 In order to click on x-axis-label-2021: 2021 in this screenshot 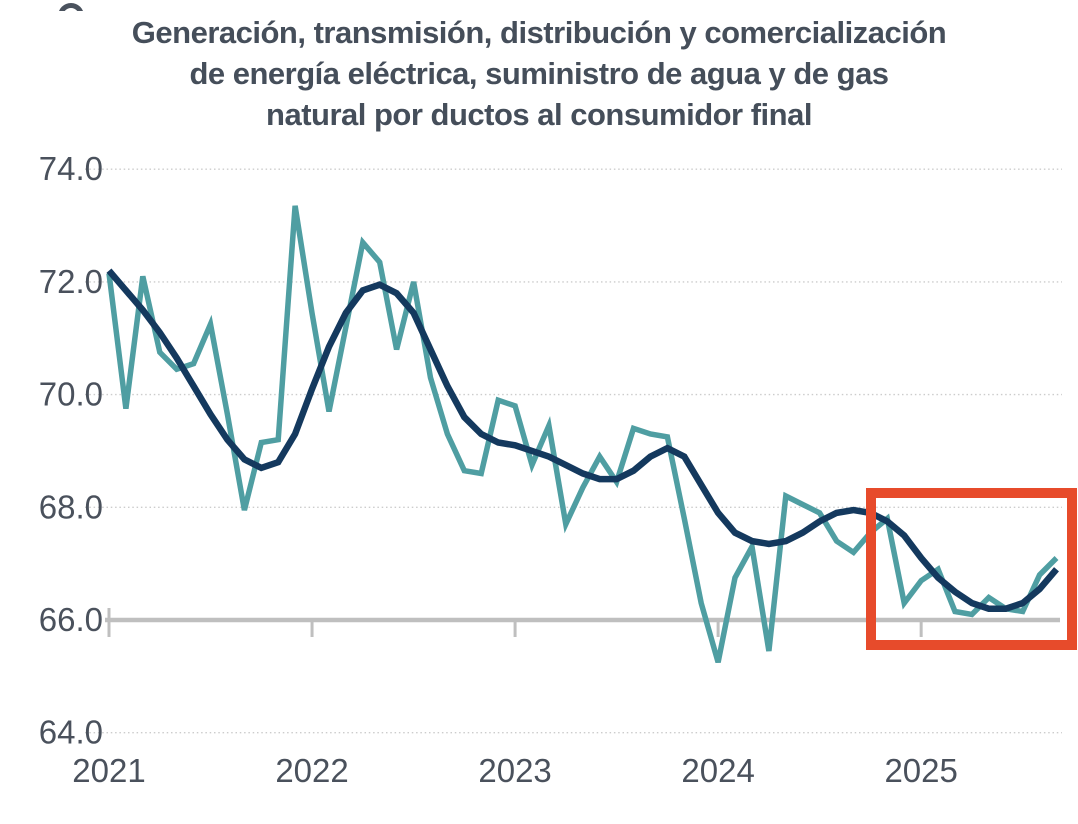, I will do `click(108, 770)`.